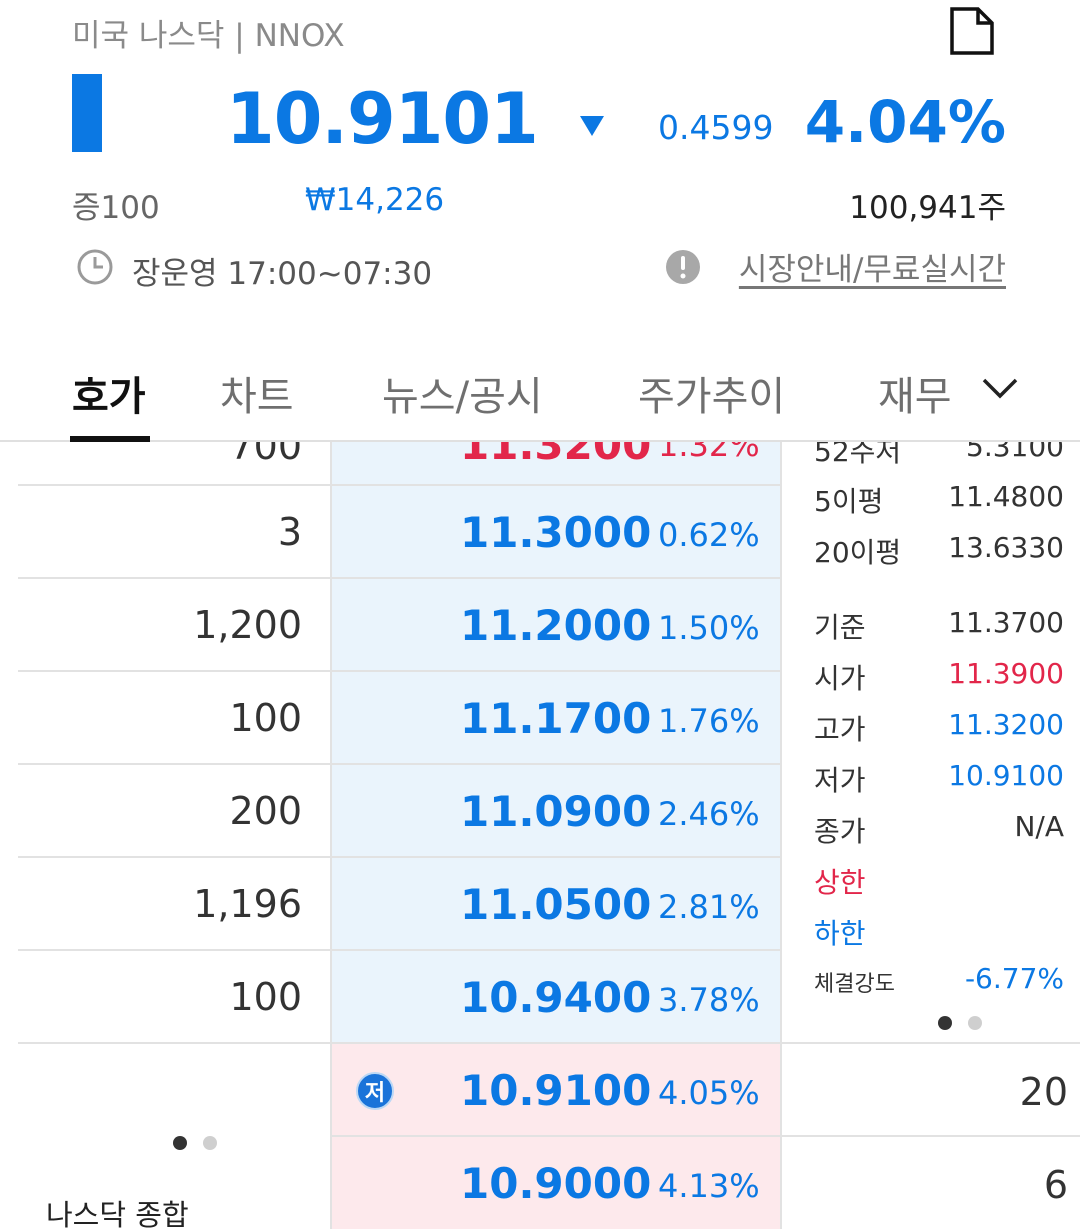 The width and height of the screenshot is (1080, 1229). I want to click on change-rate: 4.04%, so click(905, 122).